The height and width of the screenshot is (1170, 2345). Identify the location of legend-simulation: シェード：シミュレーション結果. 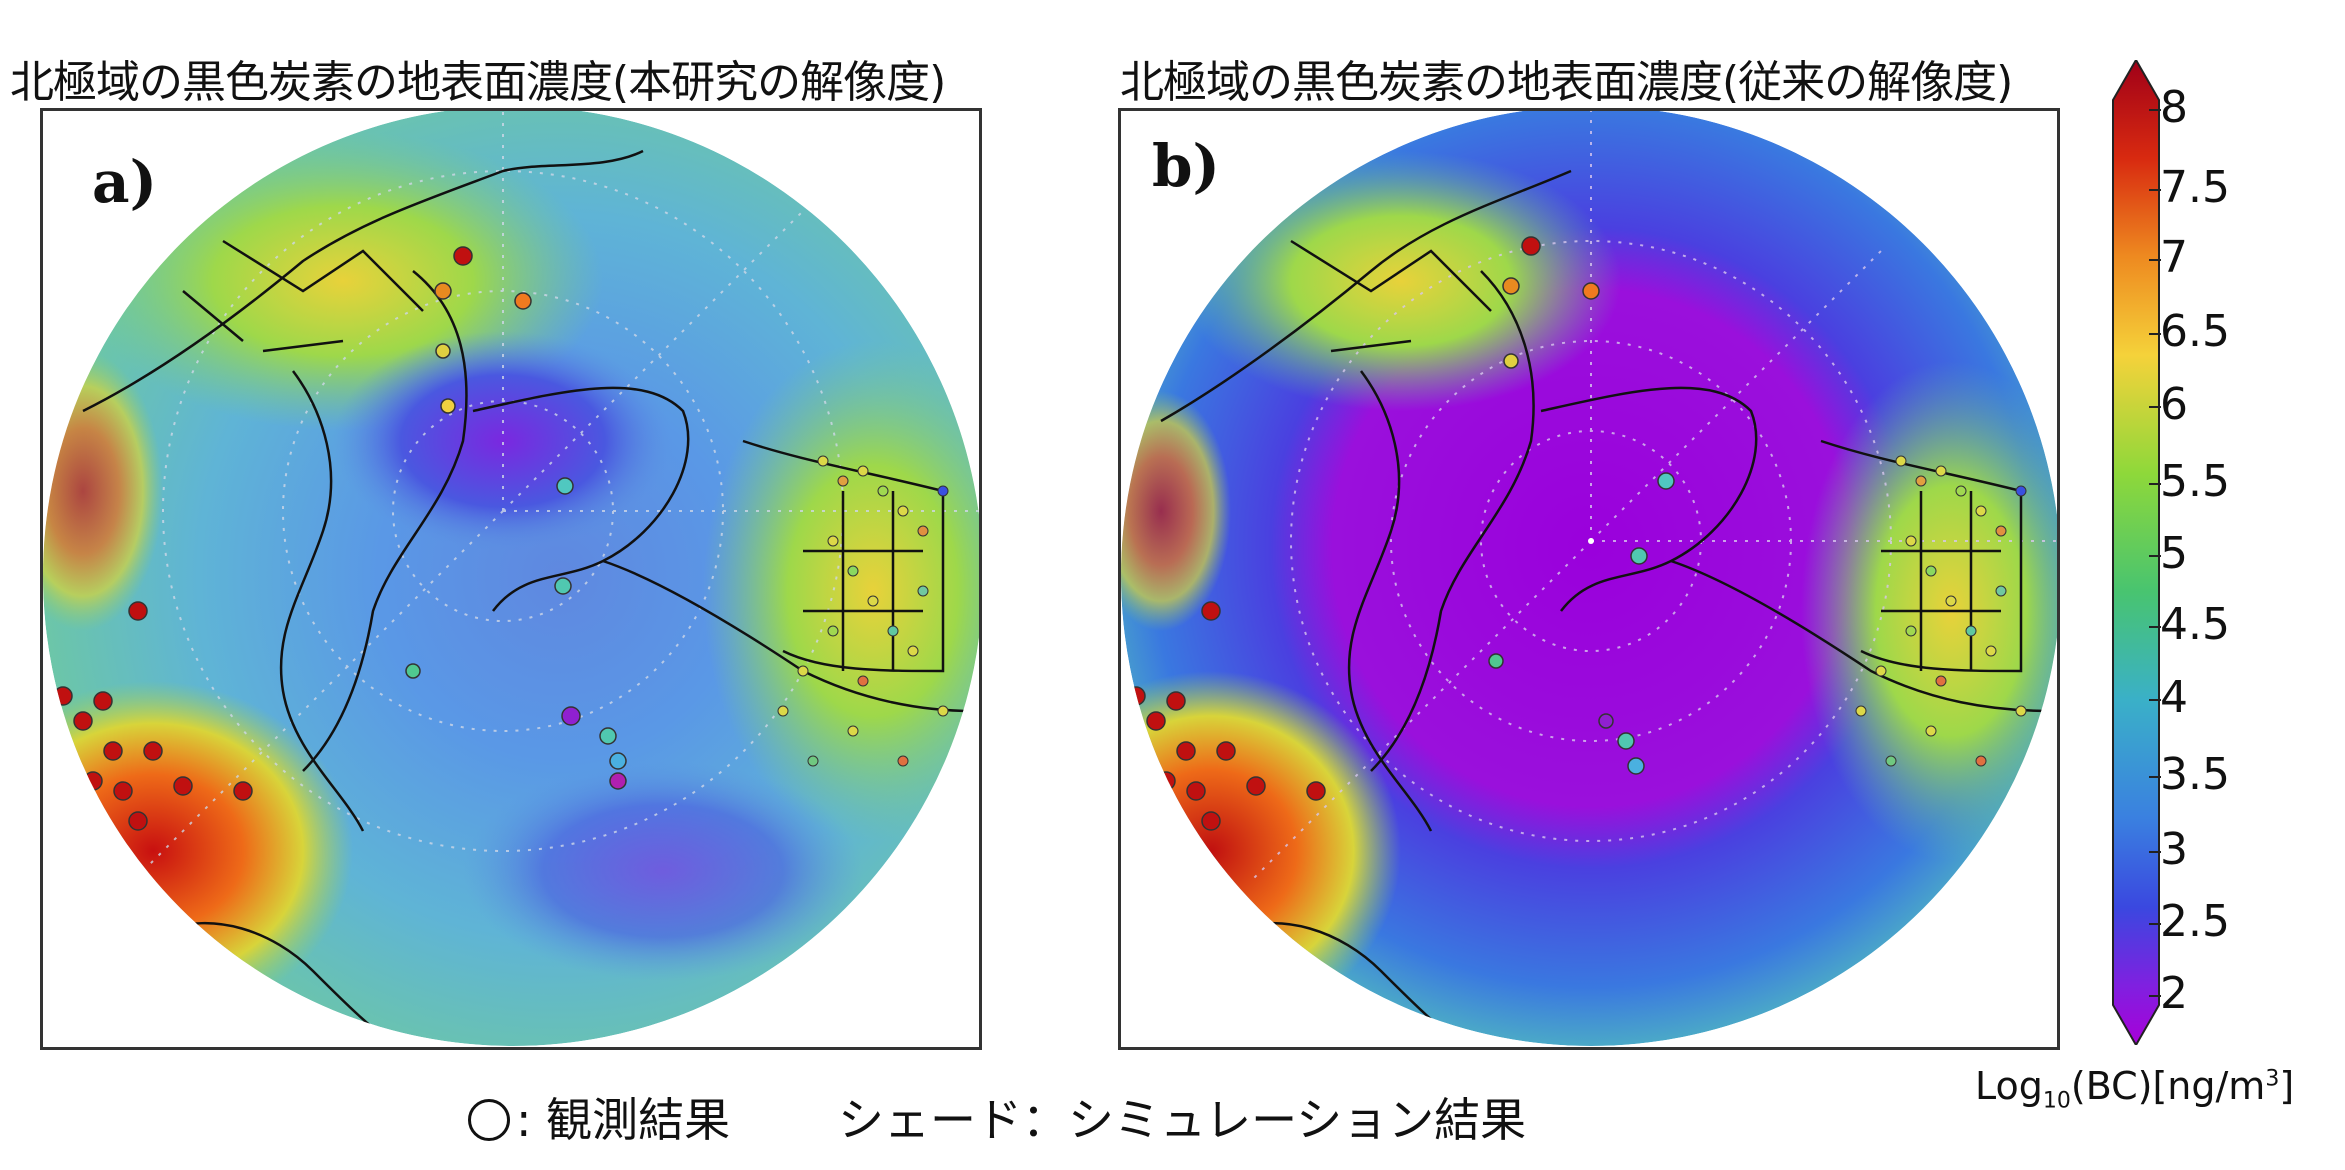
(1182, 1120).